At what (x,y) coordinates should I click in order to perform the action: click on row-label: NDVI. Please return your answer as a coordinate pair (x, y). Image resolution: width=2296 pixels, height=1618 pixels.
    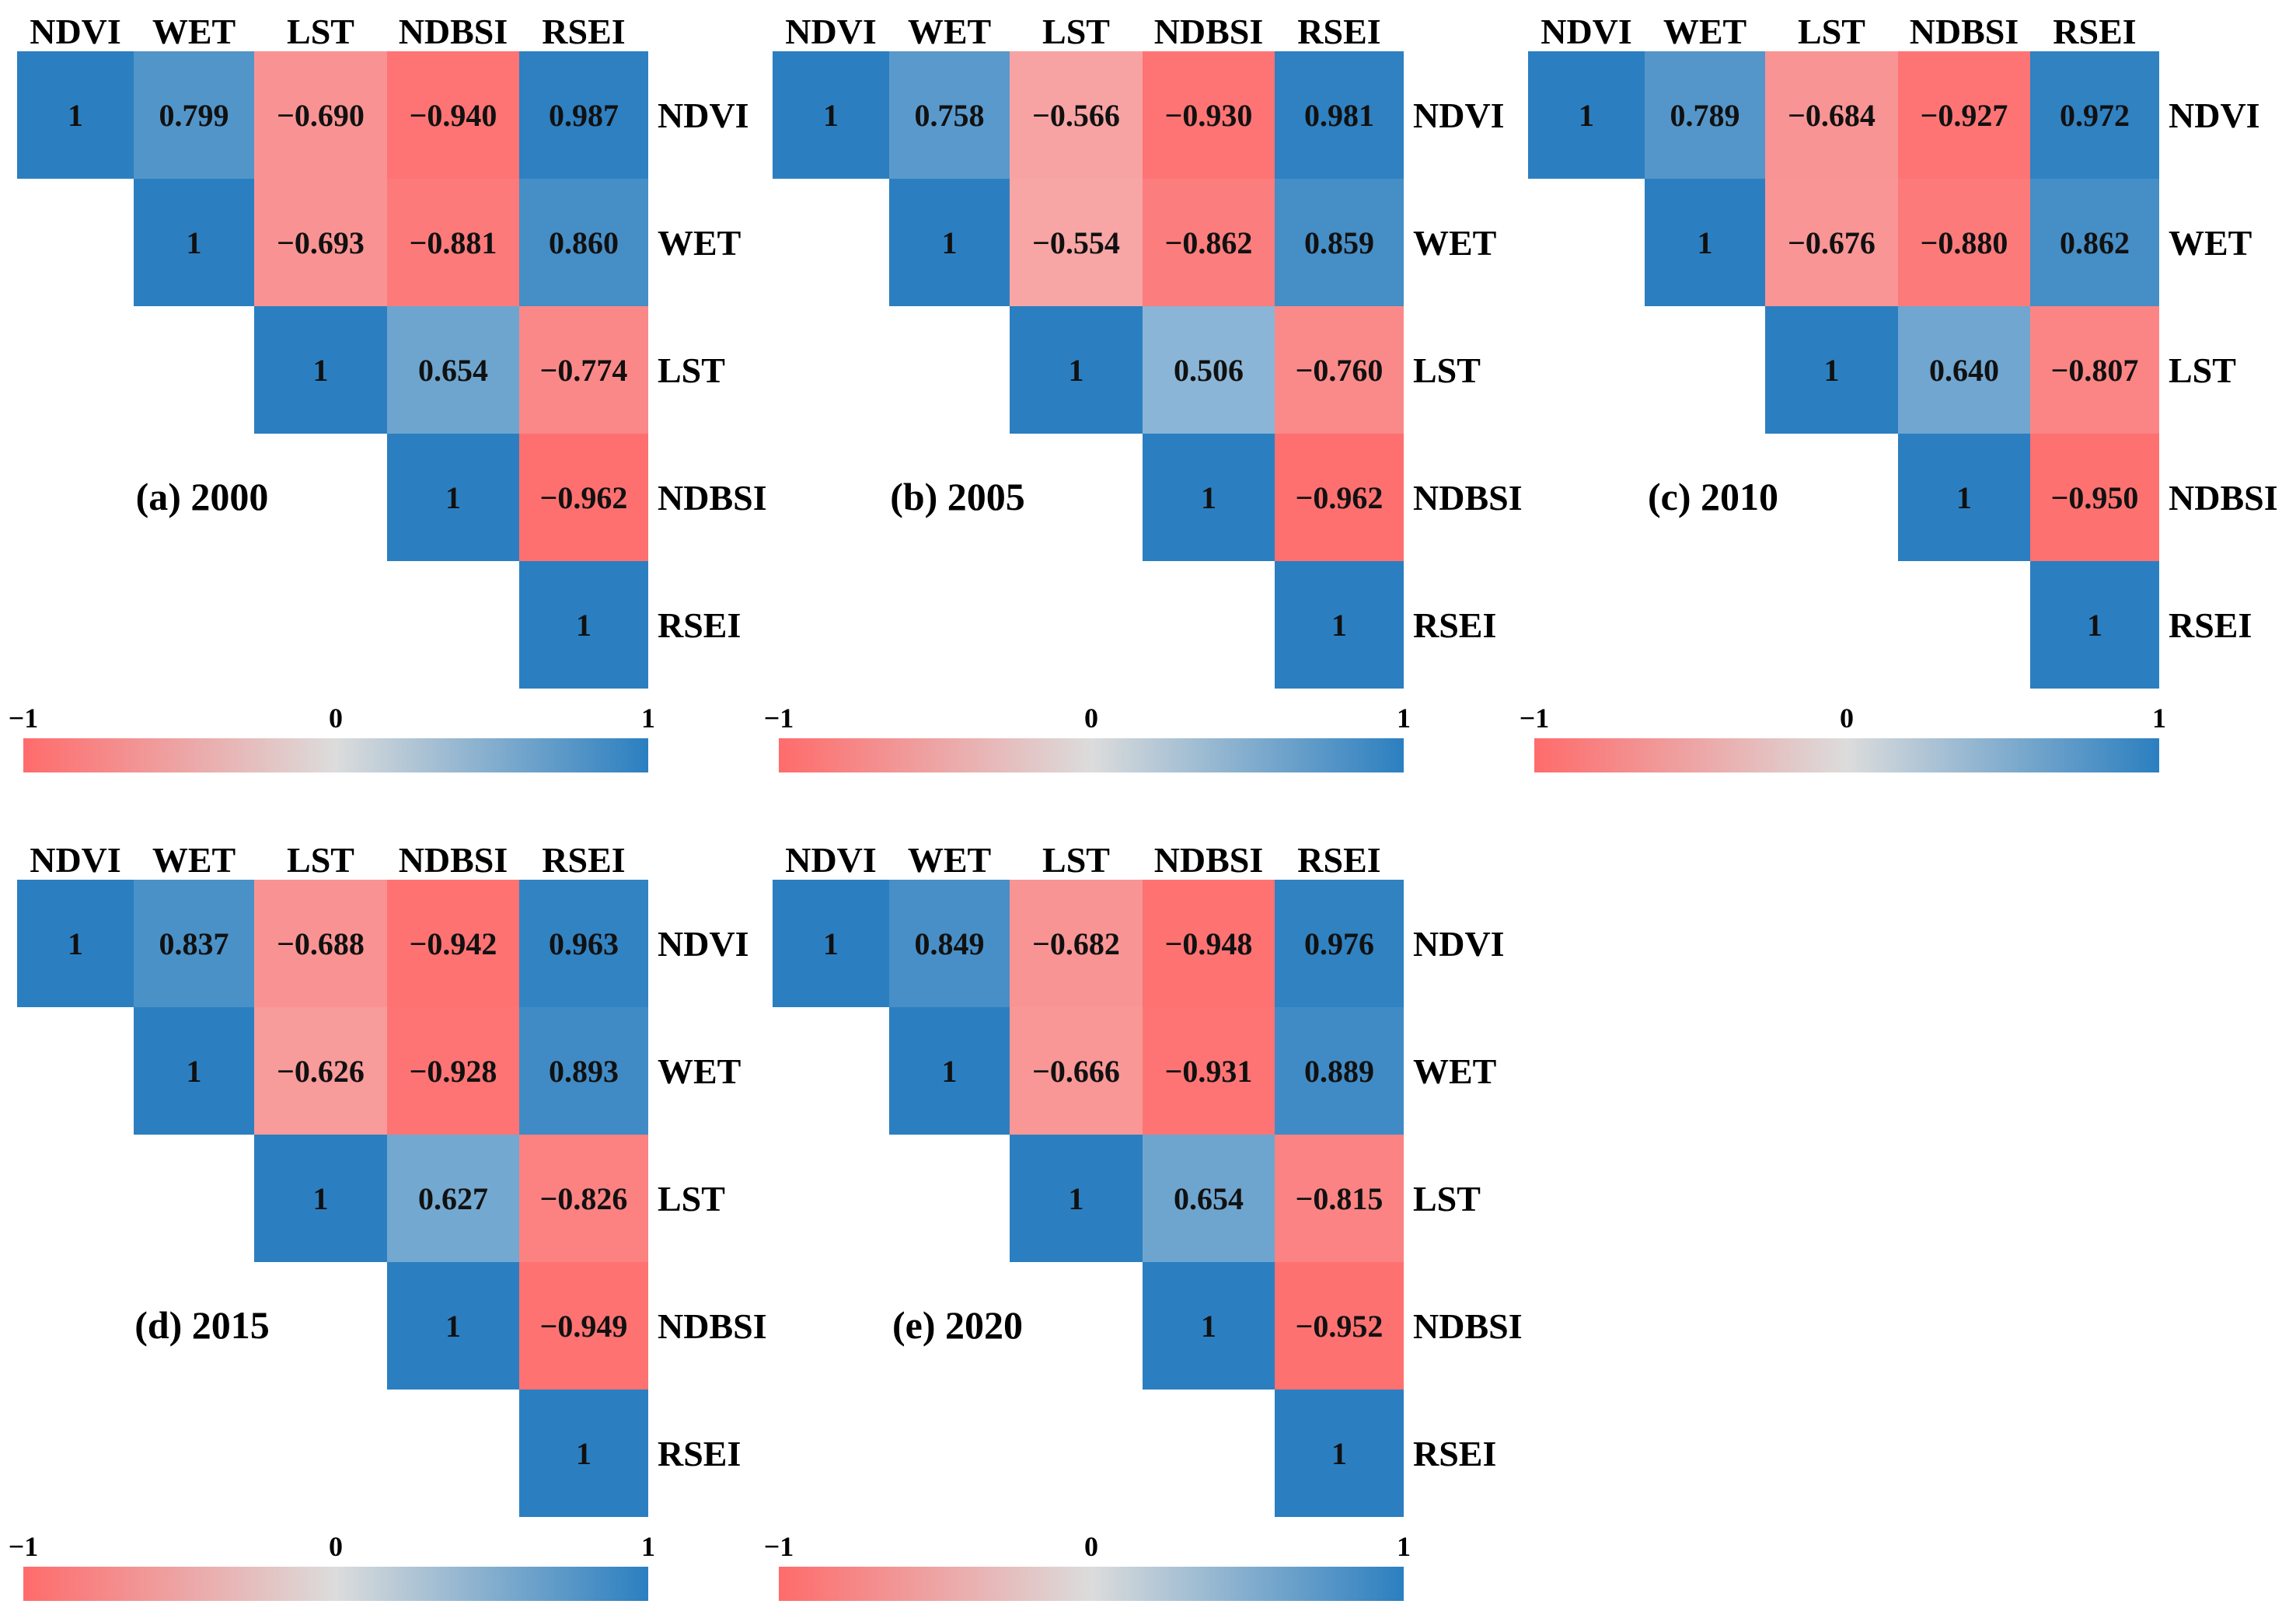
    Looking at the image, I should click on (703, 116).